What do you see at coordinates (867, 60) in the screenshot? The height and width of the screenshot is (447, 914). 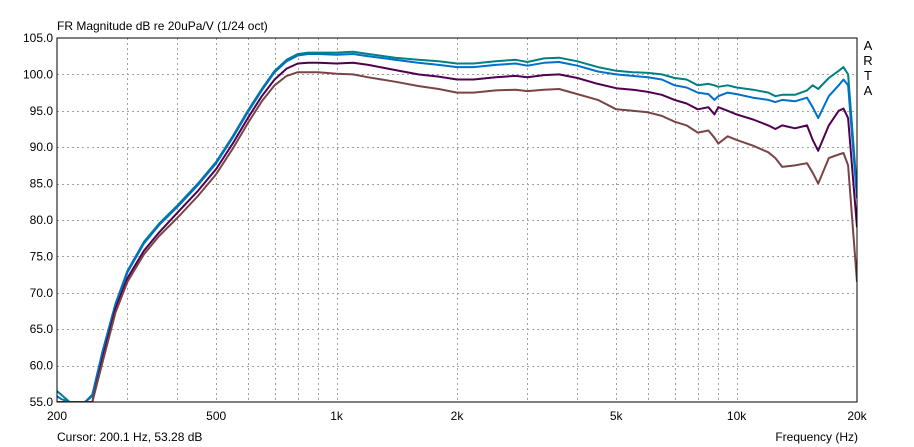 I see `arta-letter: R` at bounding box center [867, 60].